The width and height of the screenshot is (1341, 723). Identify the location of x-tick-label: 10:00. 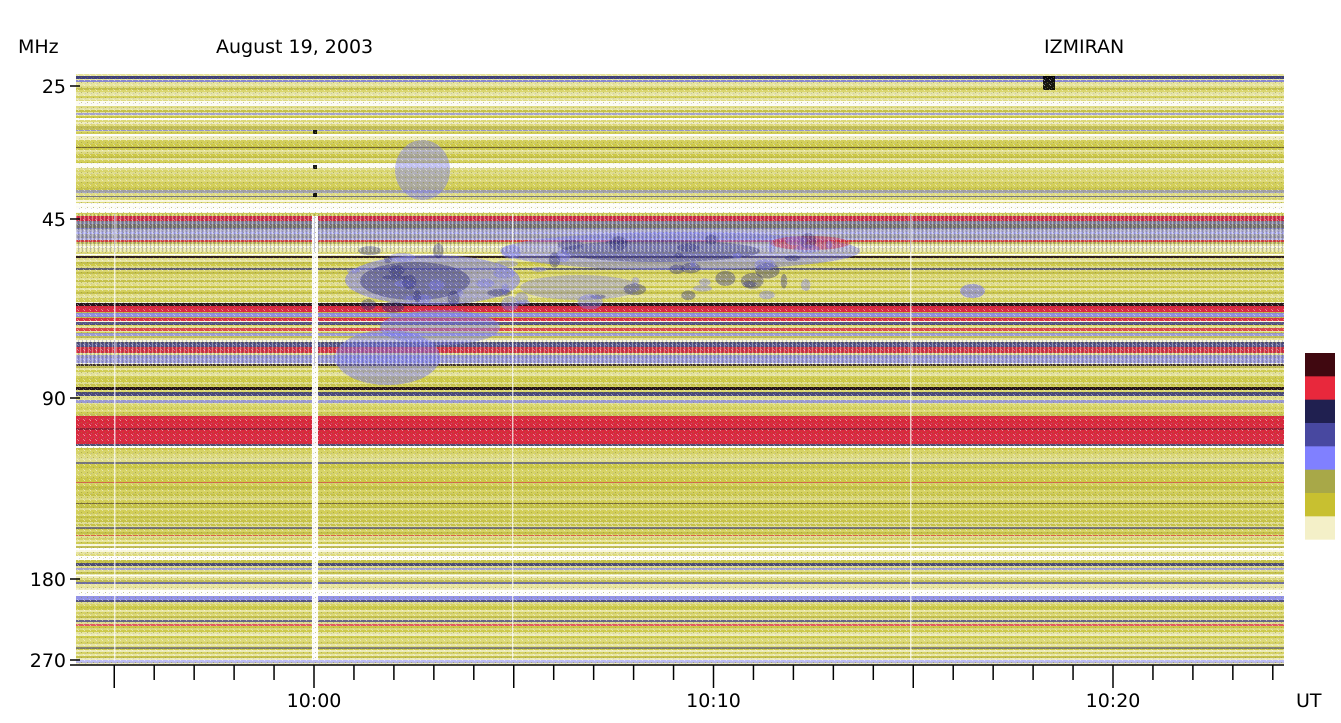
(314, 701).